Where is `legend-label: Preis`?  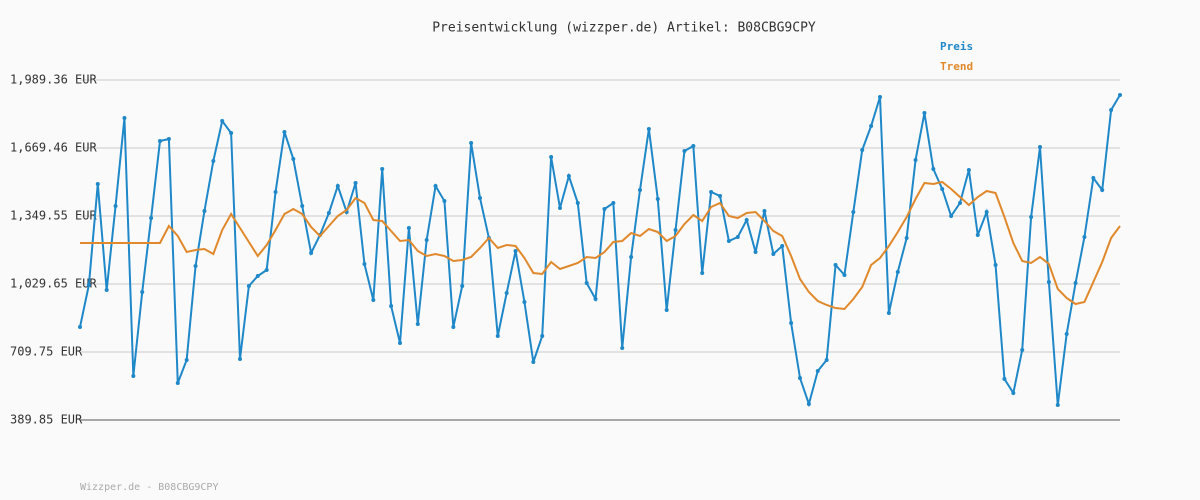 legend-label: Preis is located at coordinates (956, 46).